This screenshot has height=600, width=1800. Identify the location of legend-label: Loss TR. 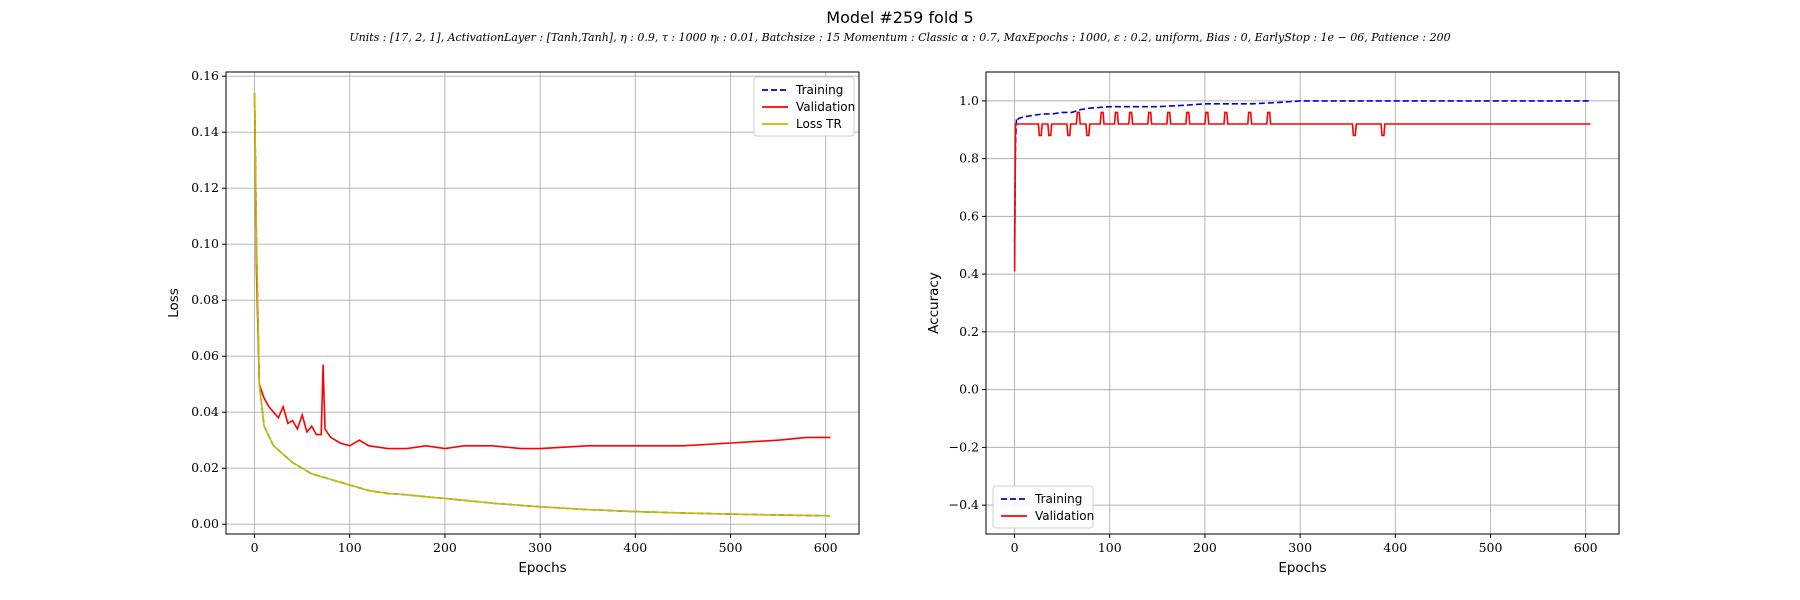
(819, 124).